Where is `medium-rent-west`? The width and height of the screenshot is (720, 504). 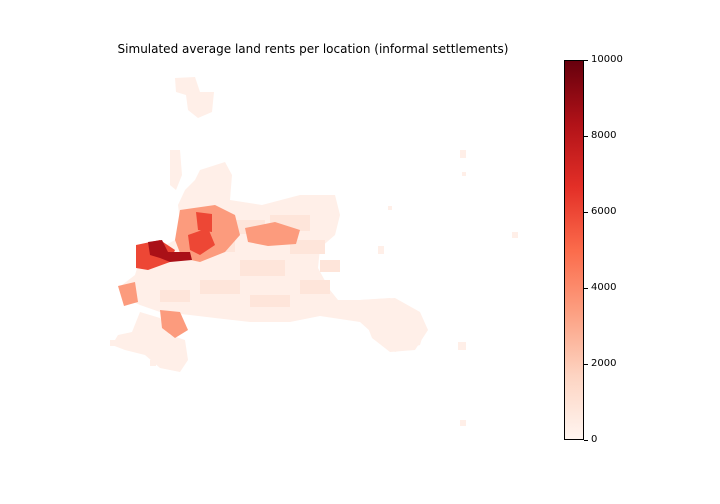
medium-rent-west is located at coordinates (128, 294).